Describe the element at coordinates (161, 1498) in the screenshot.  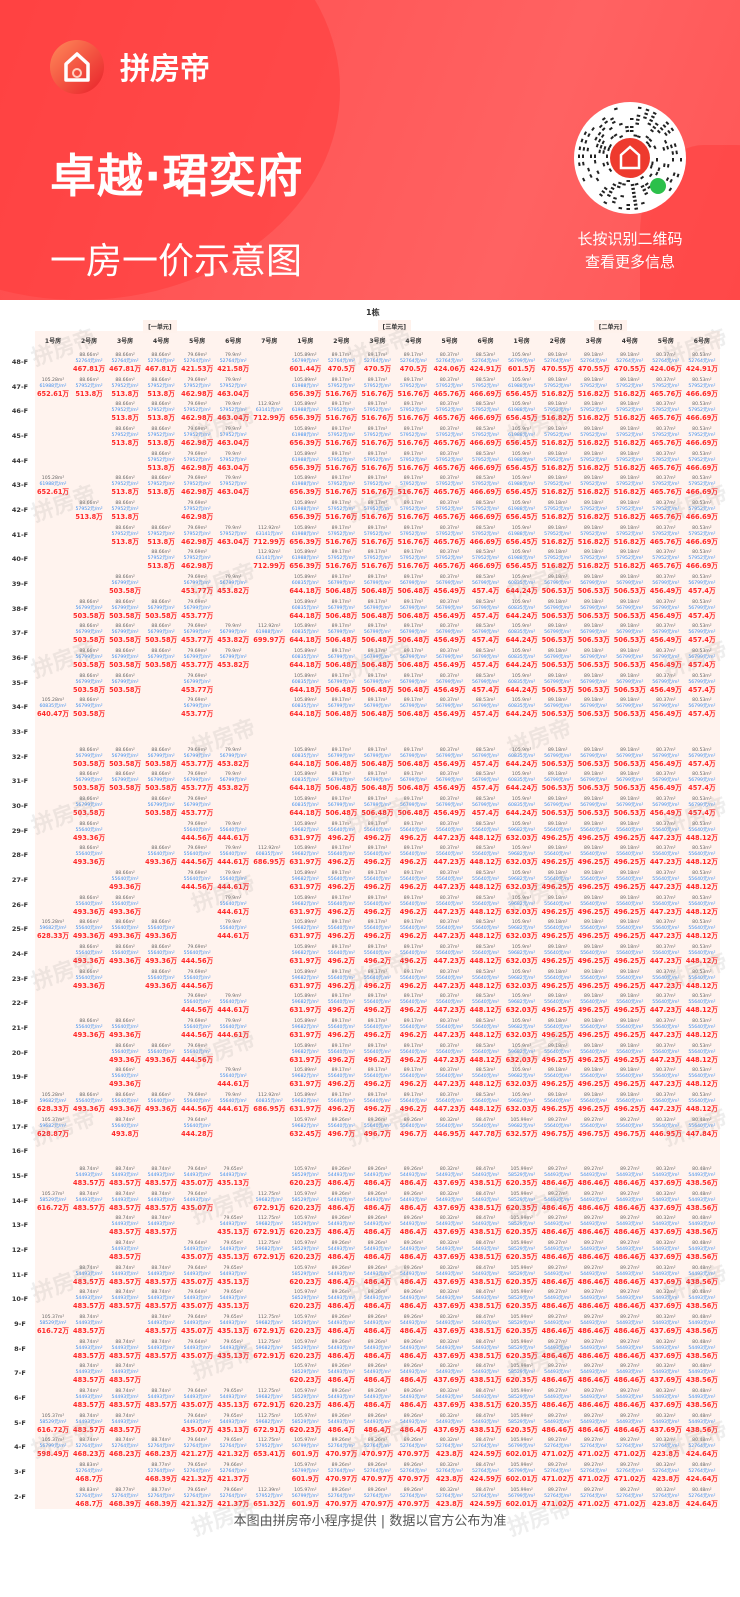
I see `unit-cell: 88.77m² 52764元/m² 468.39万` at that location.